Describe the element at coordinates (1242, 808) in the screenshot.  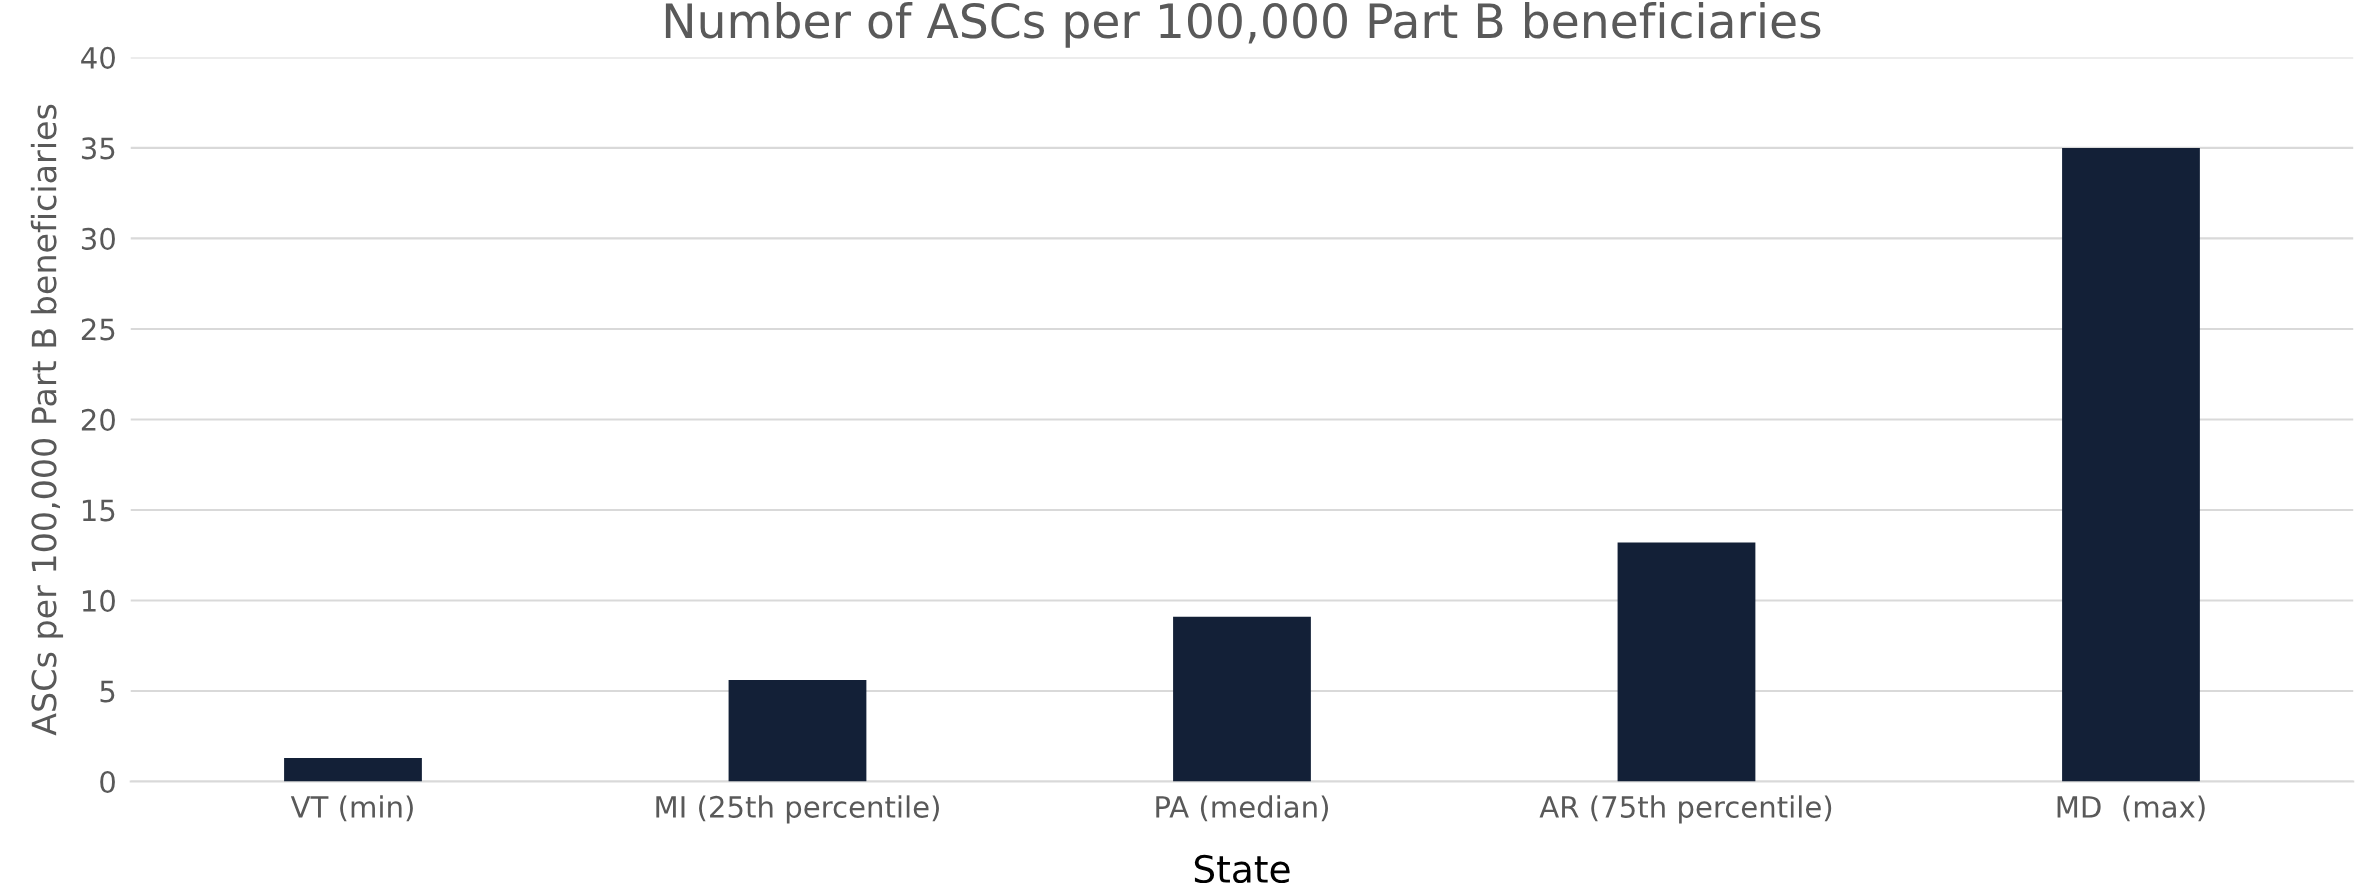
I see `x-tick-label: PA (median)` at that location.